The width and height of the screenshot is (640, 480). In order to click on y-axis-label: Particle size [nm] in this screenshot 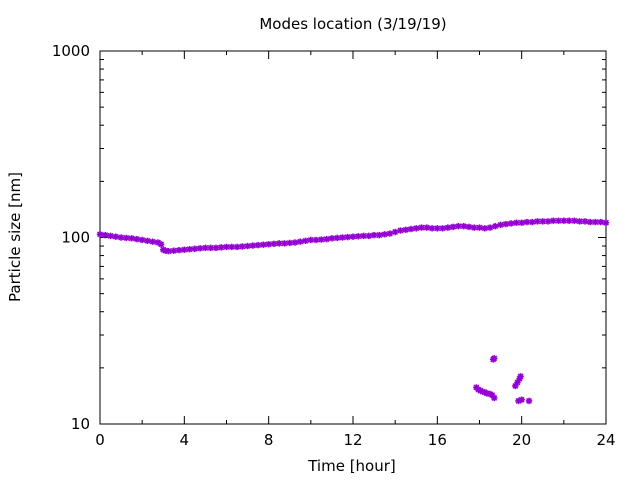, I will do `click(15, 237)`.